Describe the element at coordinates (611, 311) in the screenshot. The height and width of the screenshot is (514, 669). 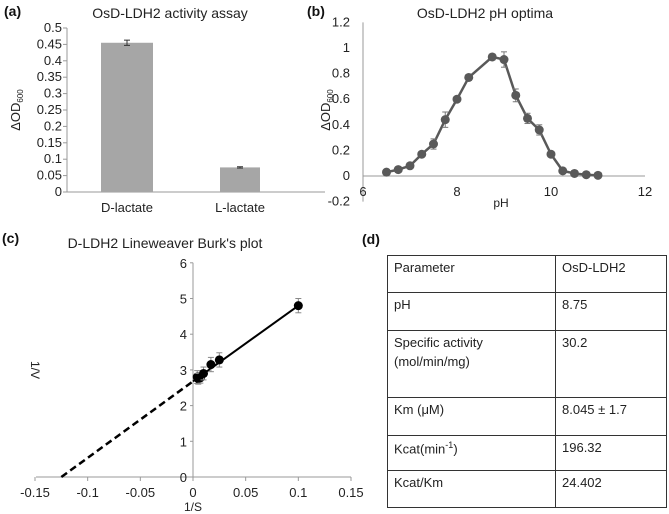
I see `table-cell: 8.75` at that location.